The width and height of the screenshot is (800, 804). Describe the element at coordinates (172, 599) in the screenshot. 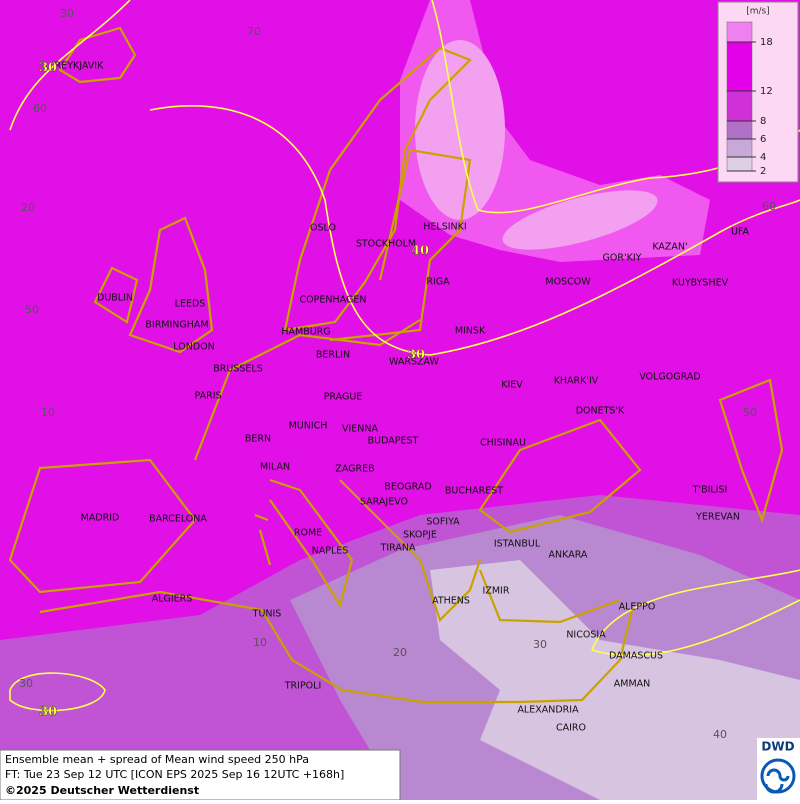

I see `city-label: ALGIERS` at that location.